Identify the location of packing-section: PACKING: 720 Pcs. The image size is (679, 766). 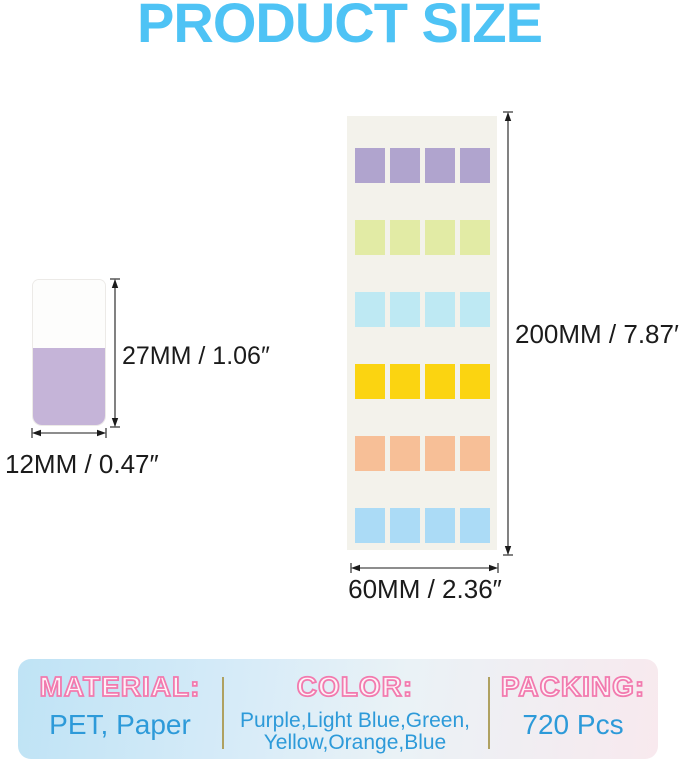
(573, 709).